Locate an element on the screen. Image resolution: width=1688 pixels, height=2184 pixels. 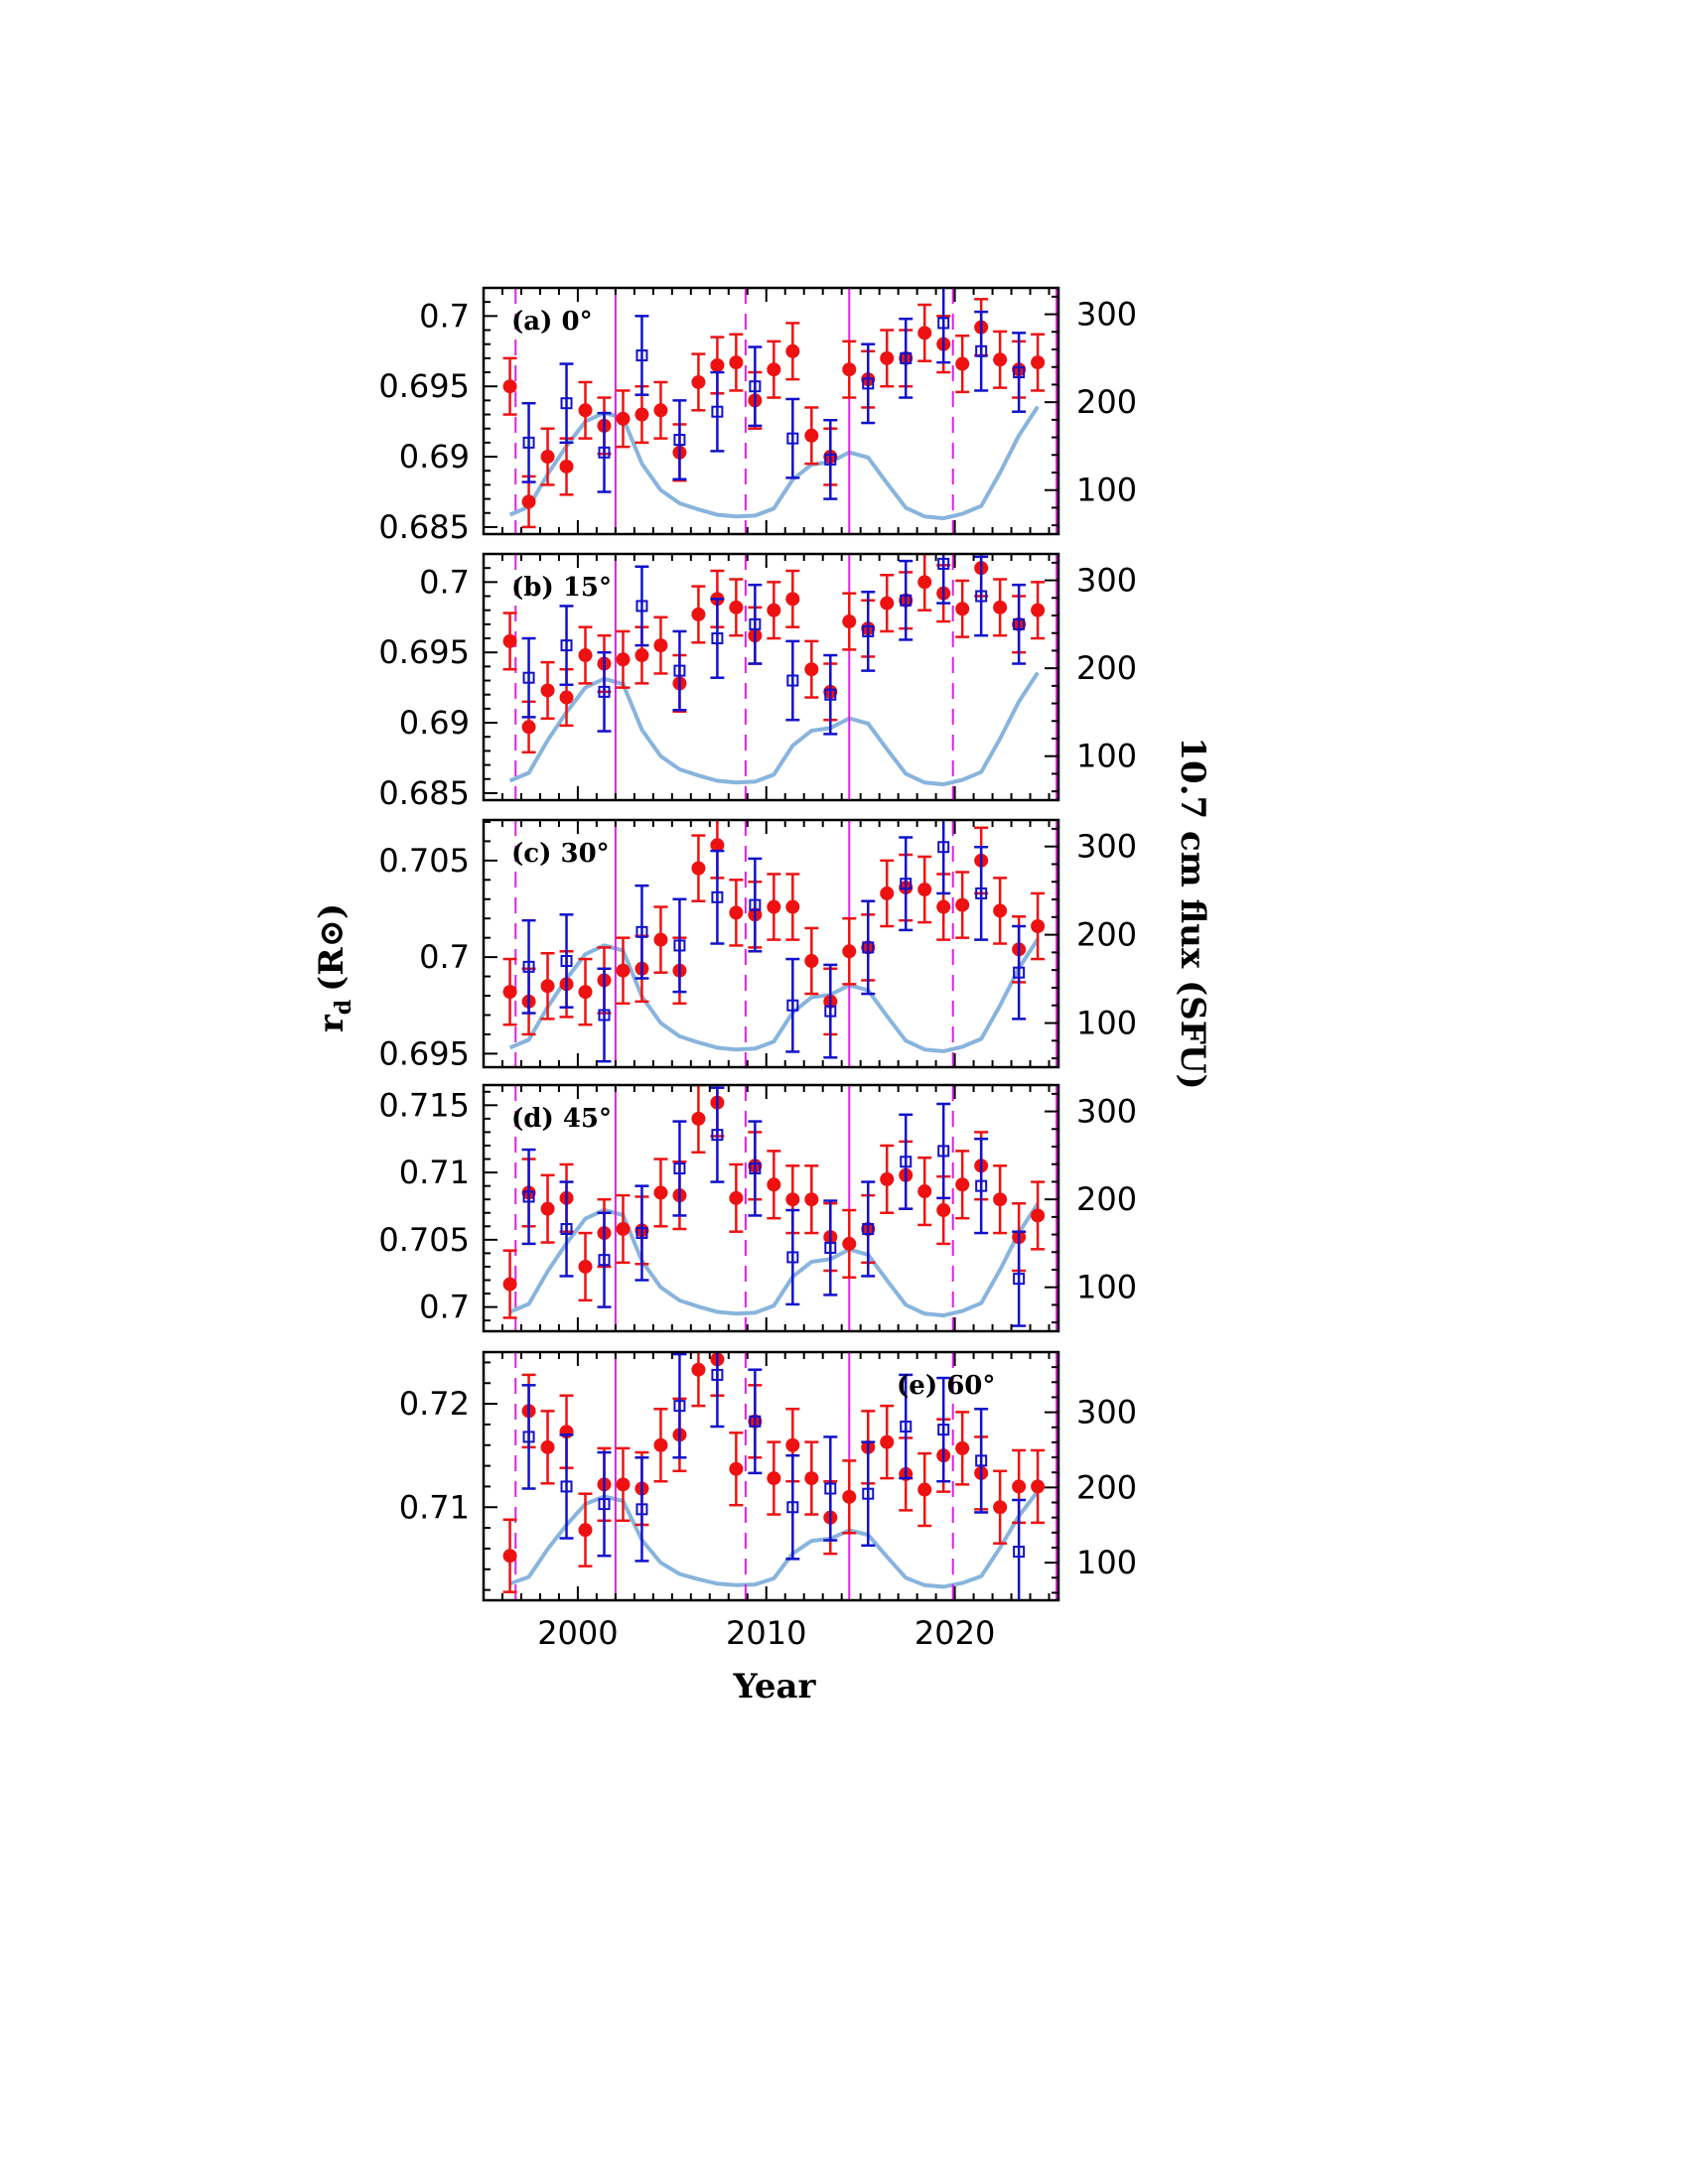
left-axis-title-unit: (R is located at coordinates (332, 969).